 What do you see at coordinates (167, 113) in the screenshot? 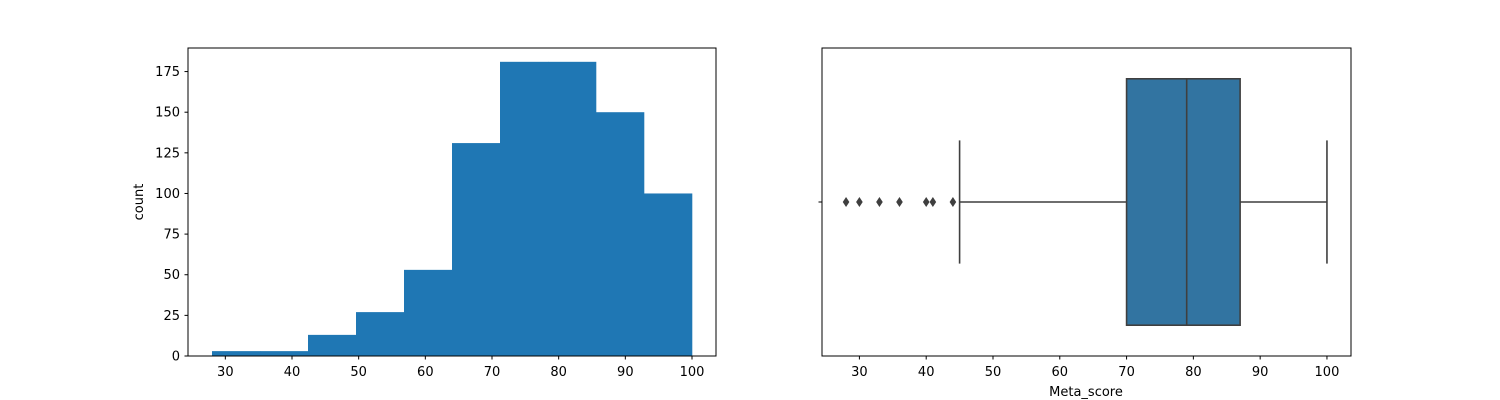
I see `histogram-y-tick-label: 150` at bounding box center [167, 113].